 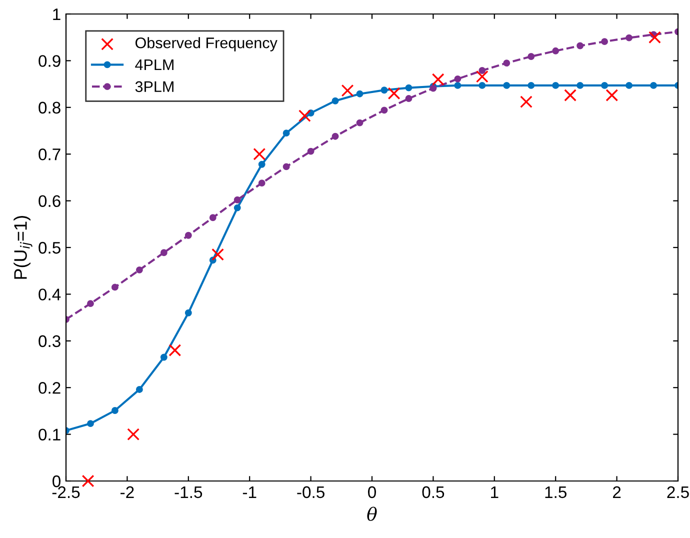 I want to click on x-tick-label: -2.5, so click(x=66, y=492).